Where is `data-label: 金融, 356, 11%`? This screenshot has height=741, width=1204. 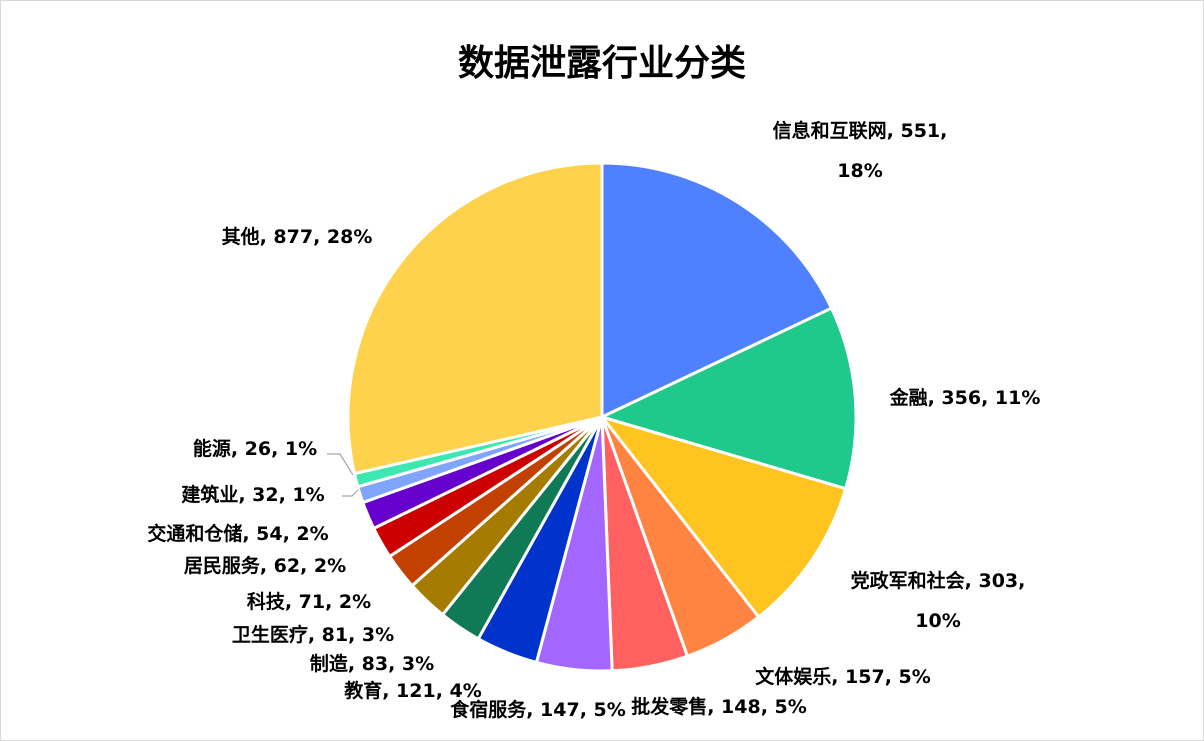
data-label: 金融, 356, 11% is located at coordinates (965, 397).